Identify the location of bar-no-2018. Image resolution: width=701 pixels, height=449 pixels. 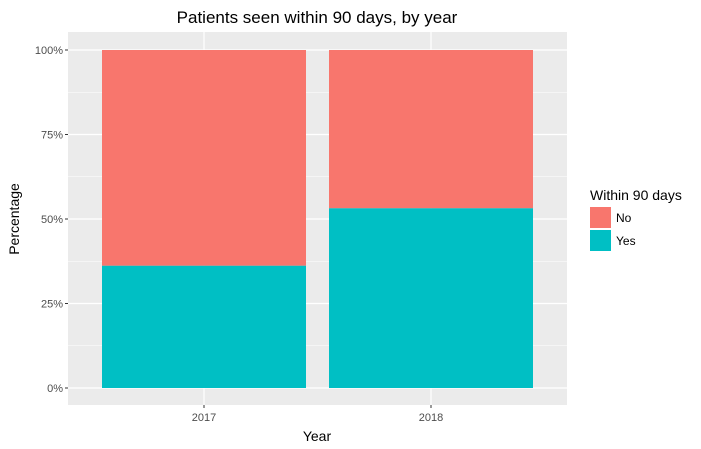
(431, 129).